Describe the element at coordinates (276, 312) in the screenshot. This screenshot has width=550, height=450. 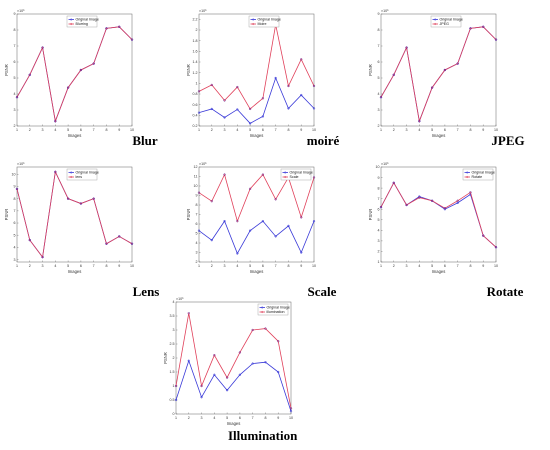
I see `legend-label: illumination` at that location.